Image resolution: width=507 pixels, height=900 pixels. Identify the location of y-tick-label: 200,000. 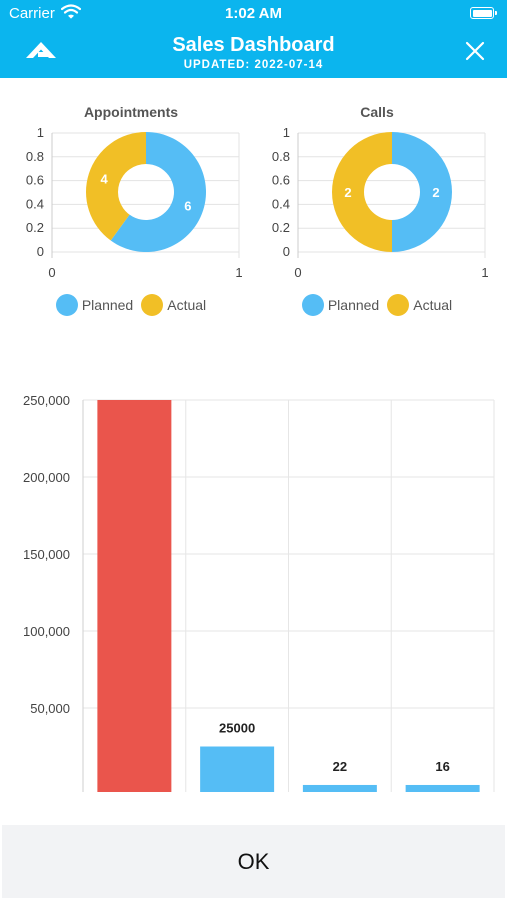
(46, 477).